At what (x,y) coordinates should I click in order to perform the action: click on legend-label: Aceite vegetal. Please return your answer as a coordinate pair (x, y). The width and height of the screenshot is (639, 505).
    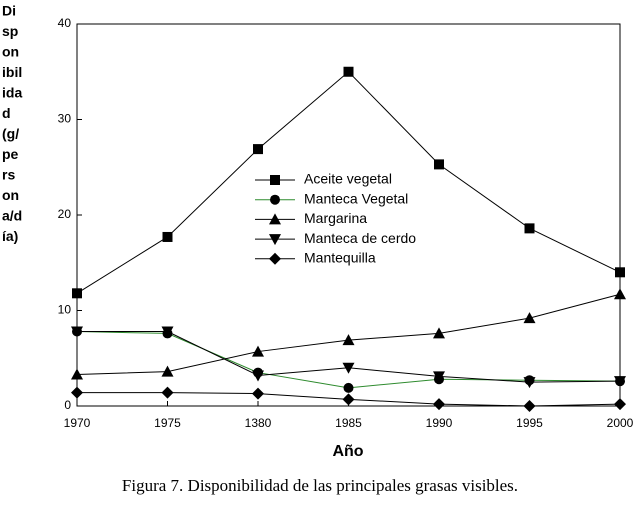
    Looking at the image, I should click on (348, 179).